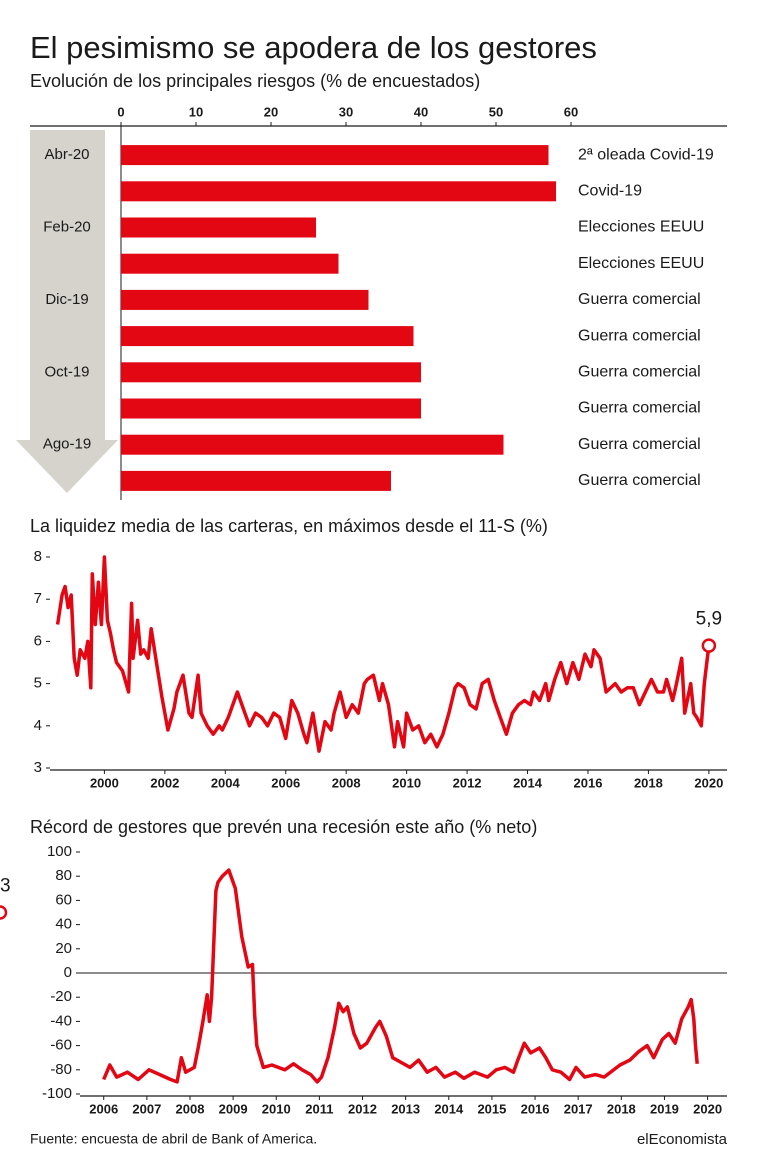 The image size is (770, 1170). I want to click on main-title: El pesimismo se apodera de los gestores, so click(313, 47).